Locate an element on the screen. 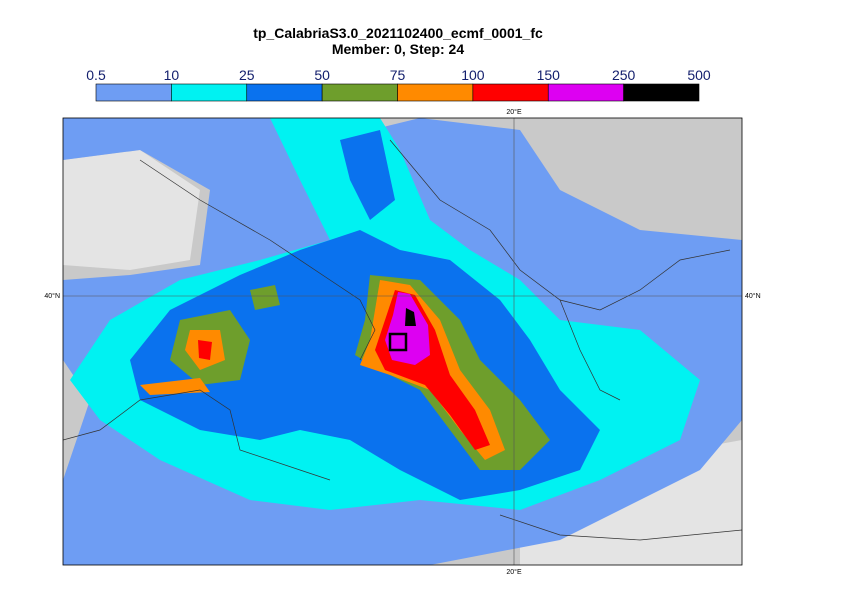  colorbar-label: 0.5 is located at coordinates (96, 75).